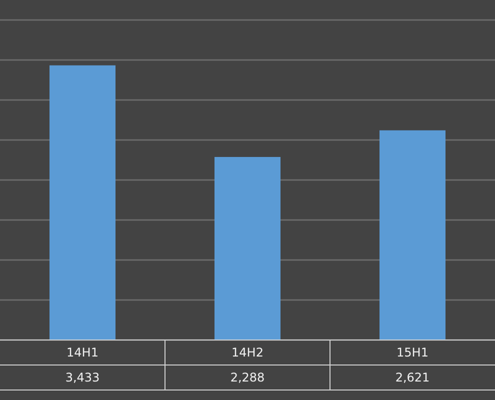 The height and width of the screenshot is (400, 495). What do you see at coordinates (82, 353) in the screenshot?
I see `x-tick-label: 14H1` at bounding box center [82, 353].